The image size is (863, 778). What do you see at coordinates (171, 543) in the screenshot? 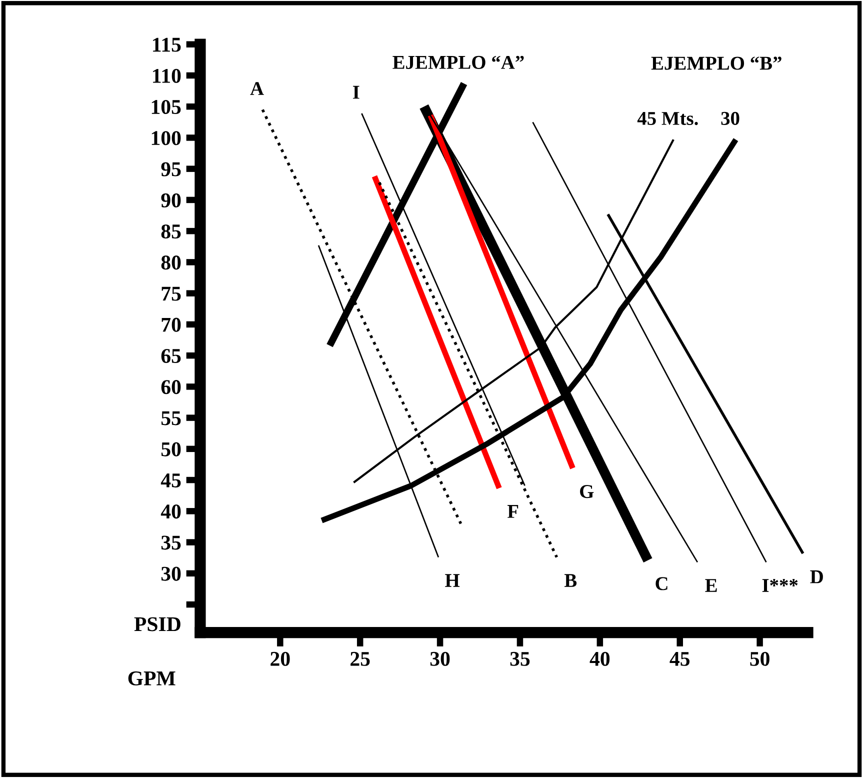
I see `y-tick-label: 35` at bounding box center [171, 543].